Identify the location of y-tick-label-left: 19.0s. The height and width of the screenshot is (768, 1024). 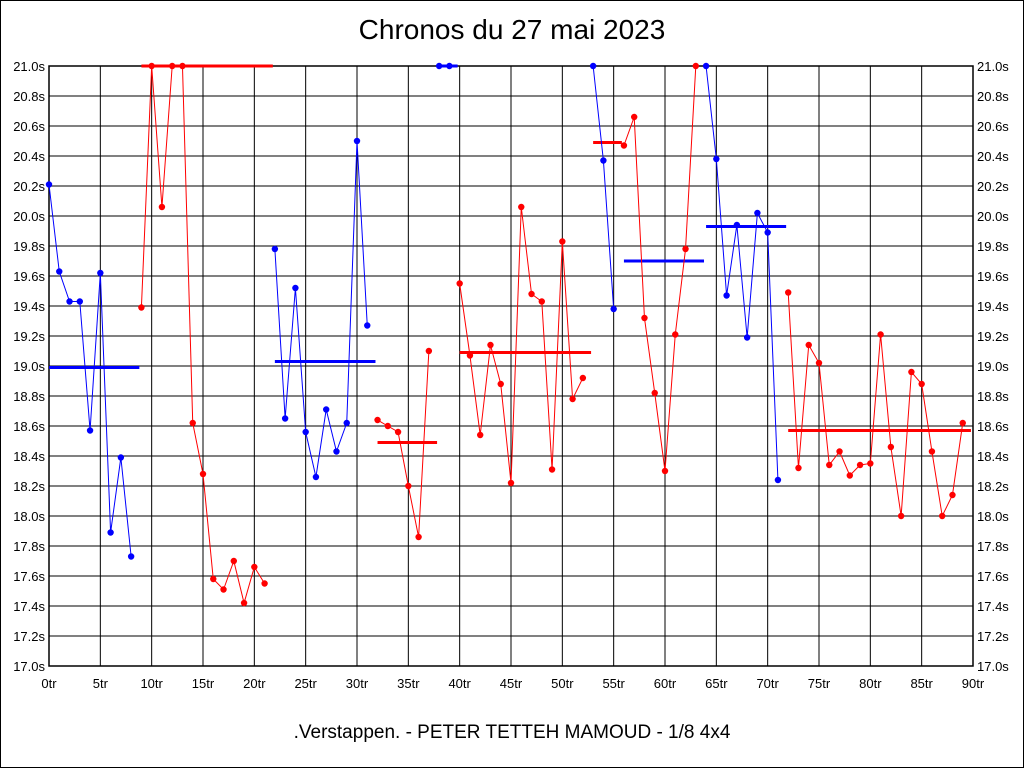
(29, 366).